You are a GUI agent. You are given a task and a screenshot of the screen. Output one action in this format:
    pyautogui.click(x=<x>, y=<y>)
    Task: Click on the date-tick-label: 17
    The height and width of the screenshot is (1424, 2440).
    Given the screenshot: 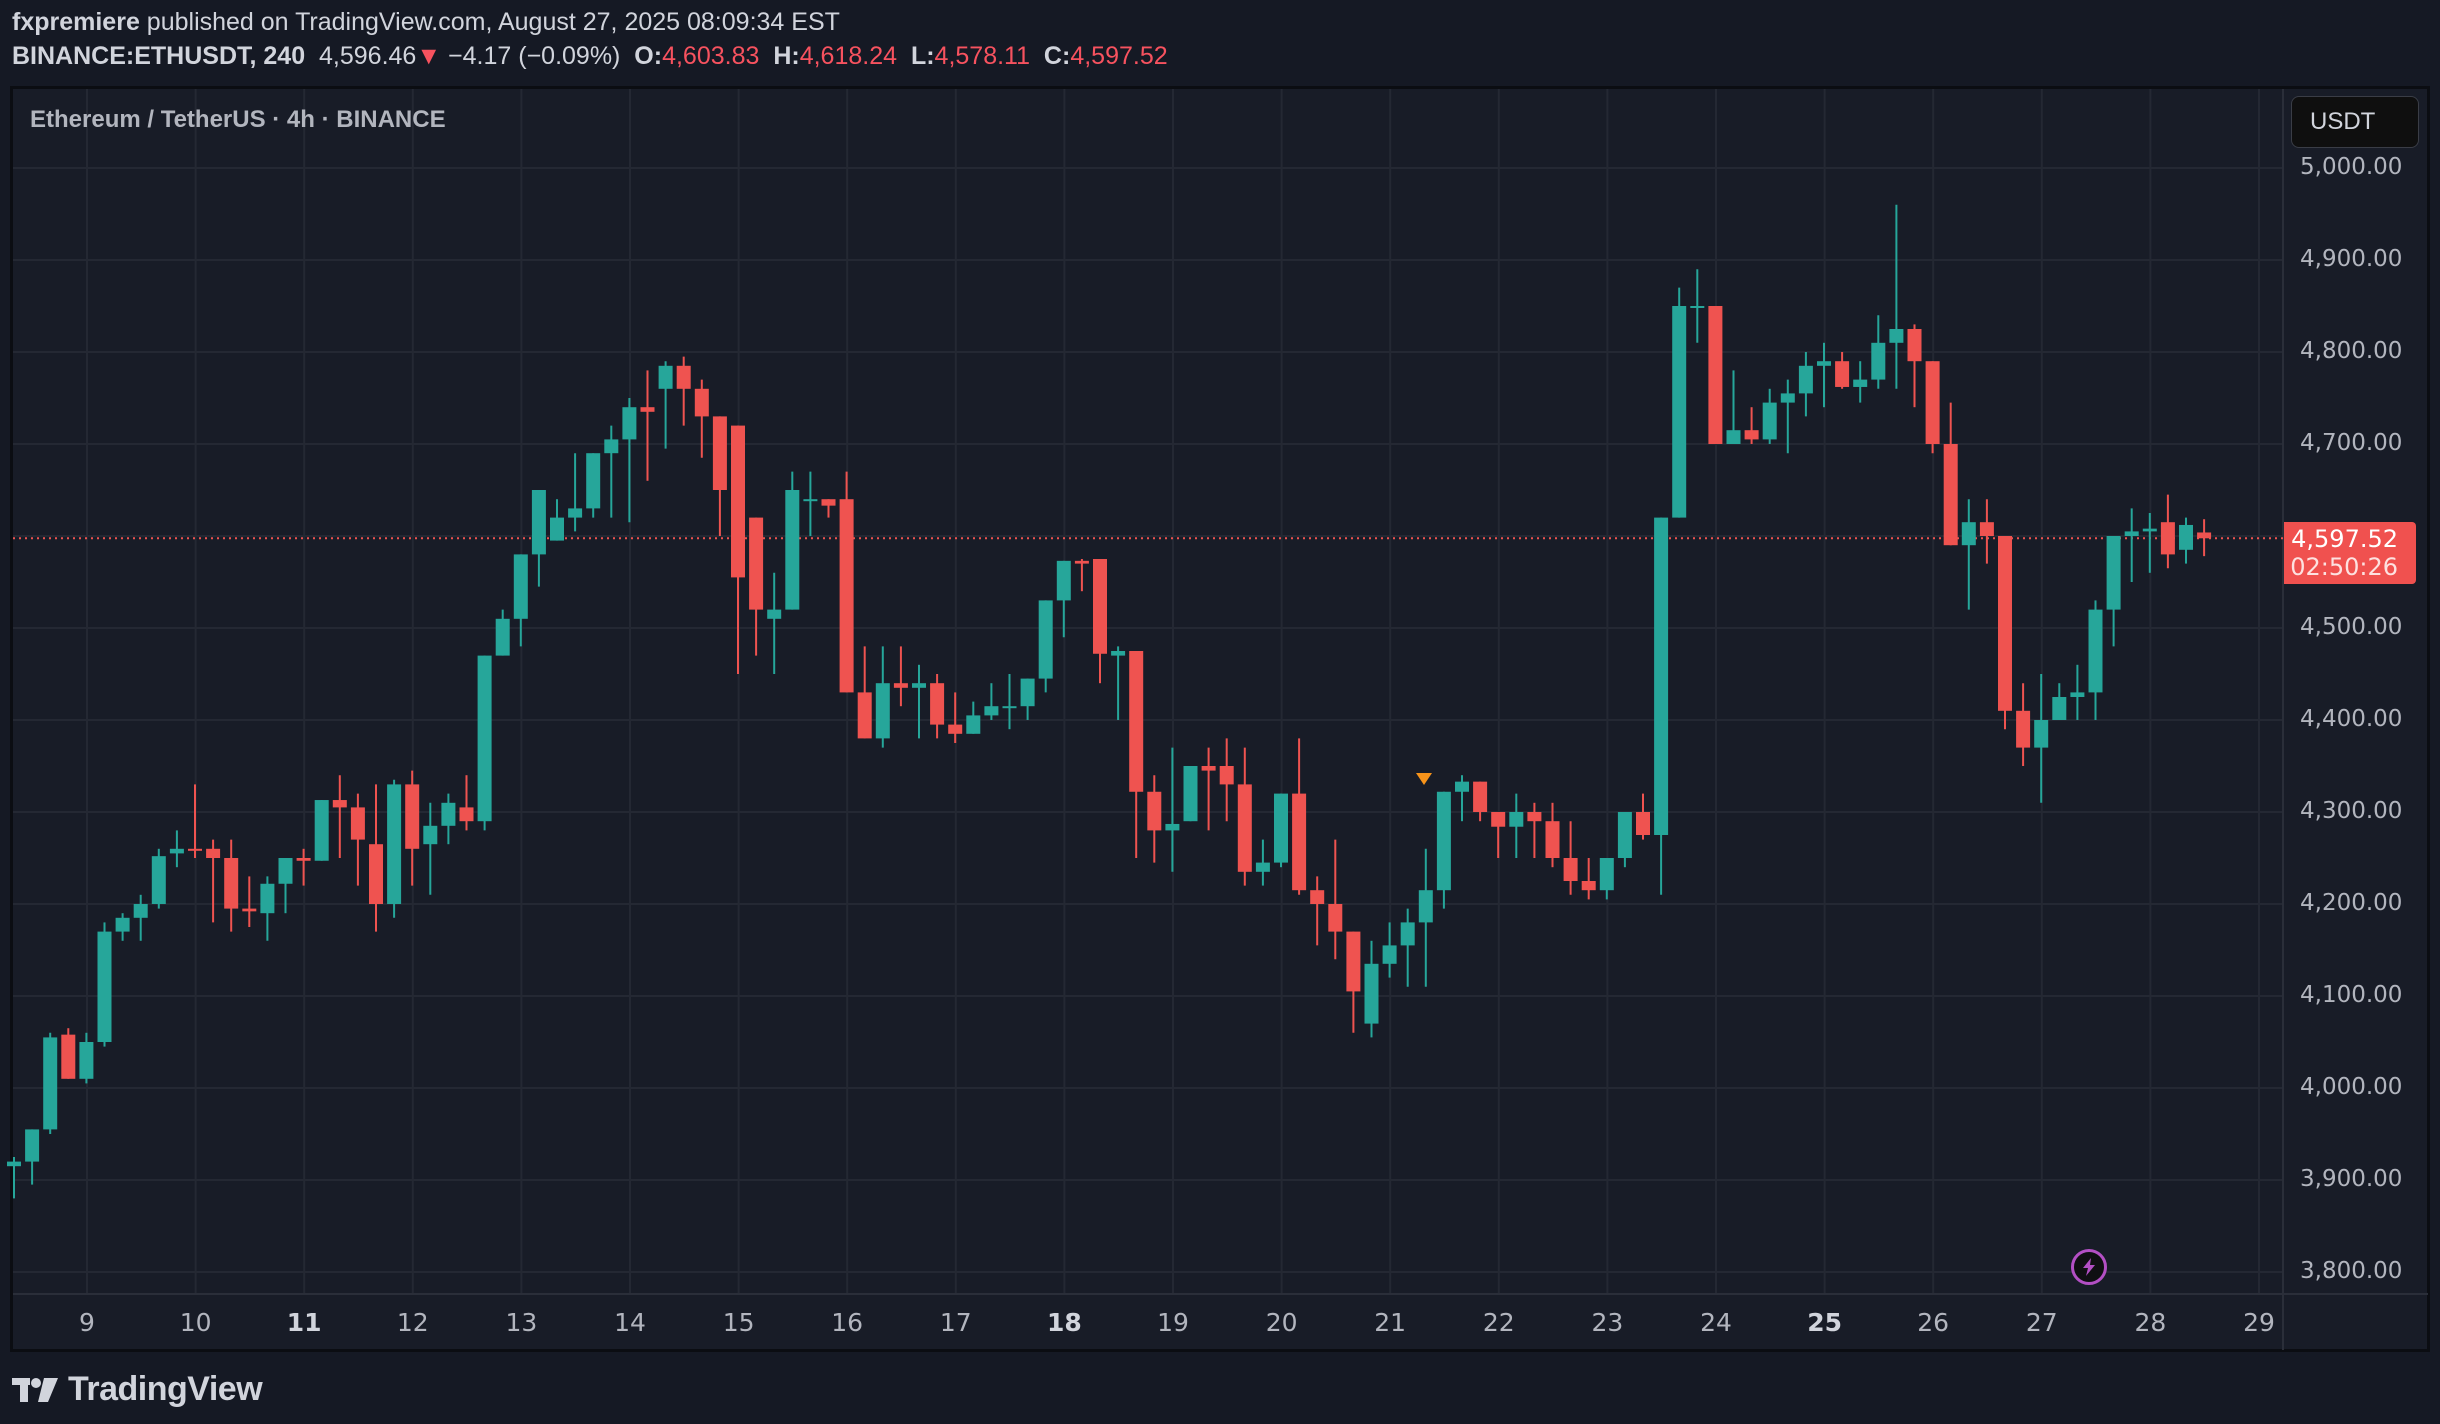 What is the action you would take?
    pyautogui.click(x=955, y=1322)
    